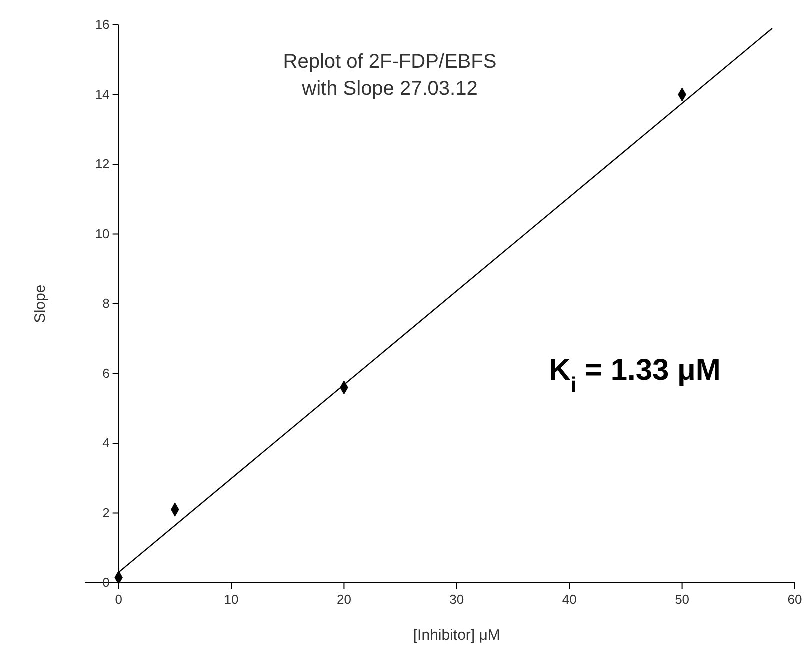  I want to click on x-tick-label: 50, so click(682, 599).